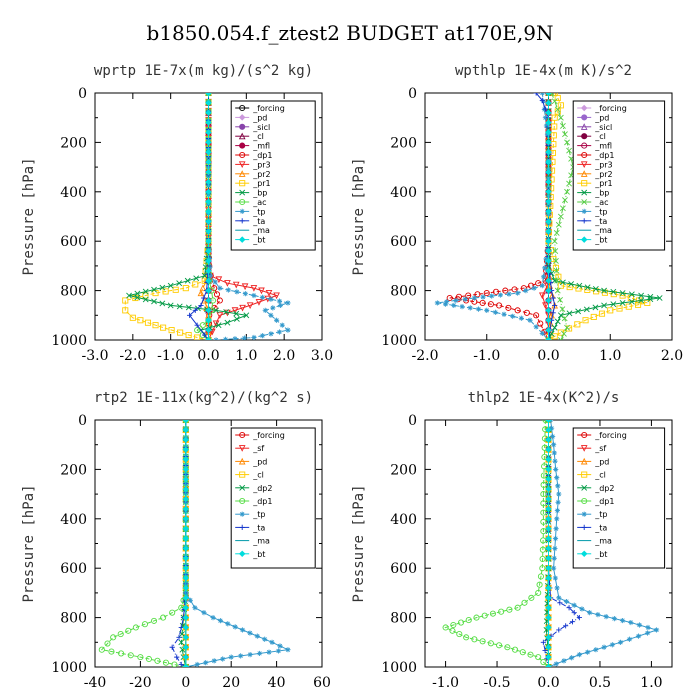 Image resolution: width=700 pixels, height=700 pixels. I want to click on series-line-tp, so click(249, 216).